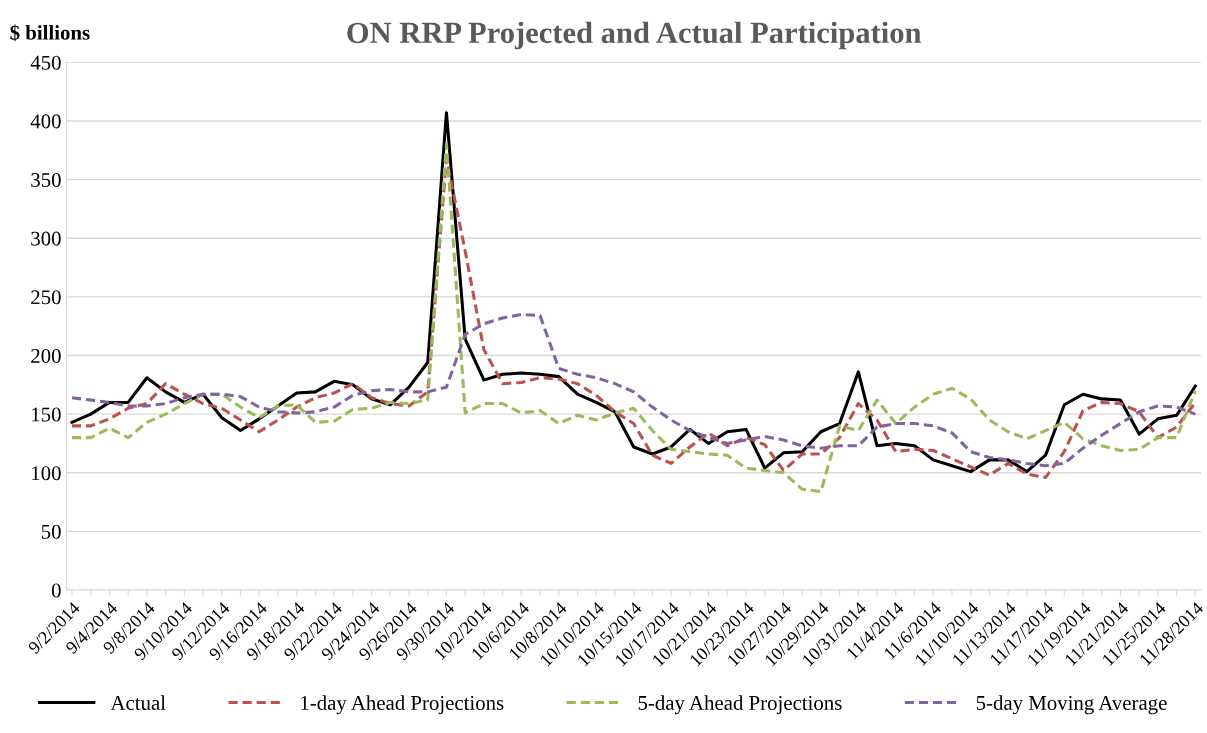  Describe the element at coordinates (46, 238) in the screenshot. I see `y-tick-label: 300` at that location.